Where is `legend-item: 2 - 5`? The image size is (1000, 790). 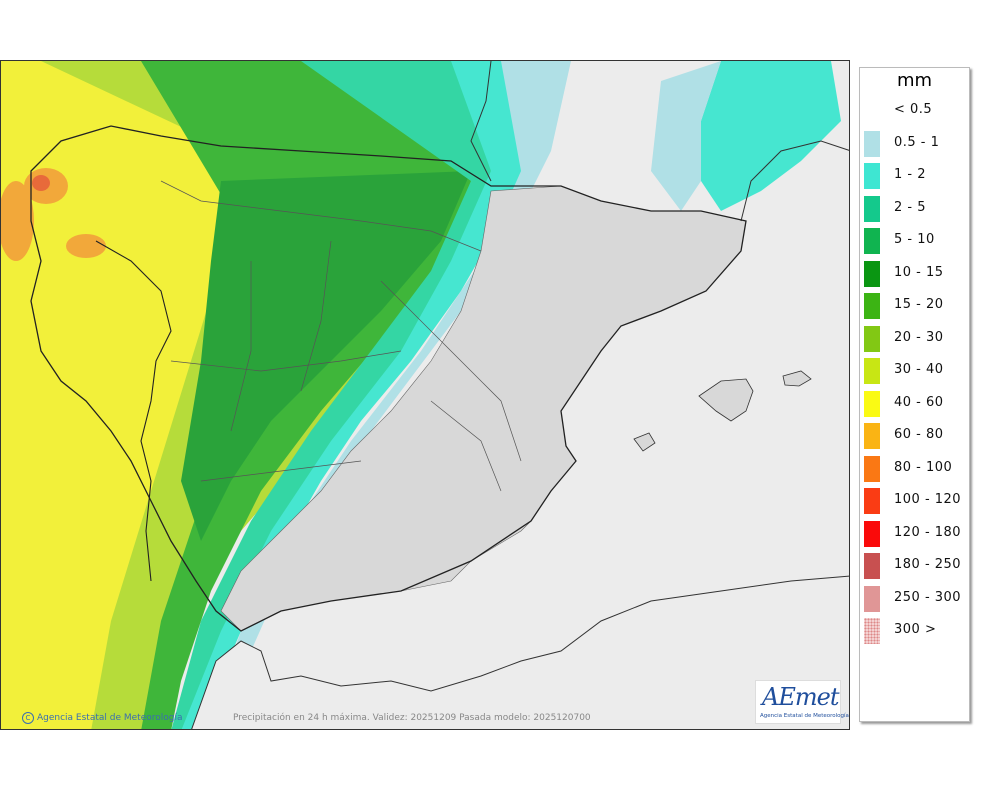
legend-item: 2 - 5 is located at coordinates (916, 208).